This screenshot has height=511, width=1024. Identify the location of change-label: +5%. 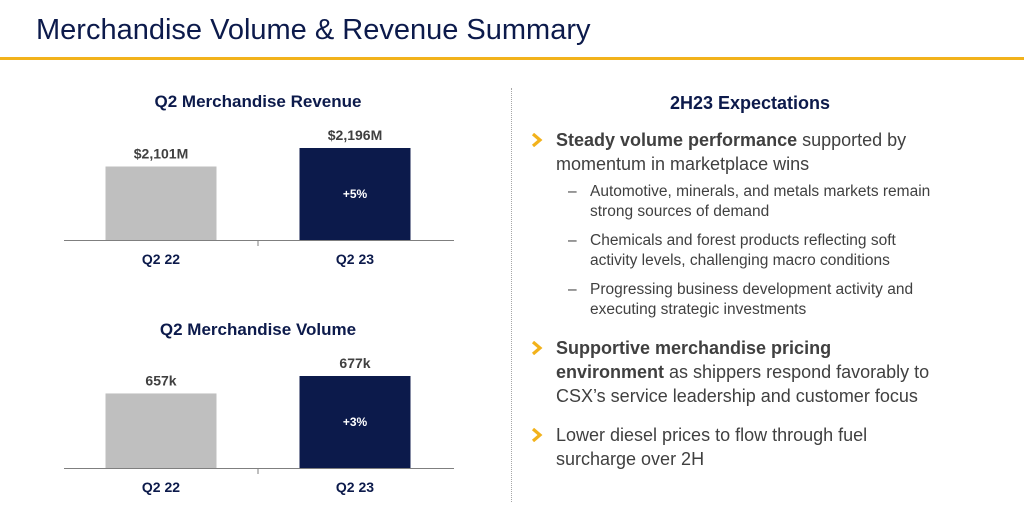
(355, 194).